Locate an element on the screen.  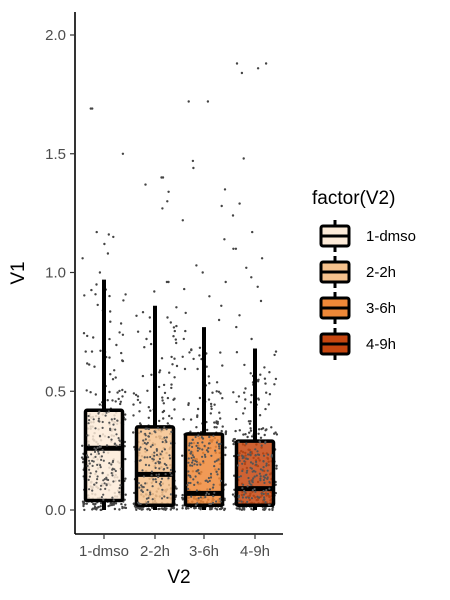
box-3-6h is located at coordinates (204, 418).